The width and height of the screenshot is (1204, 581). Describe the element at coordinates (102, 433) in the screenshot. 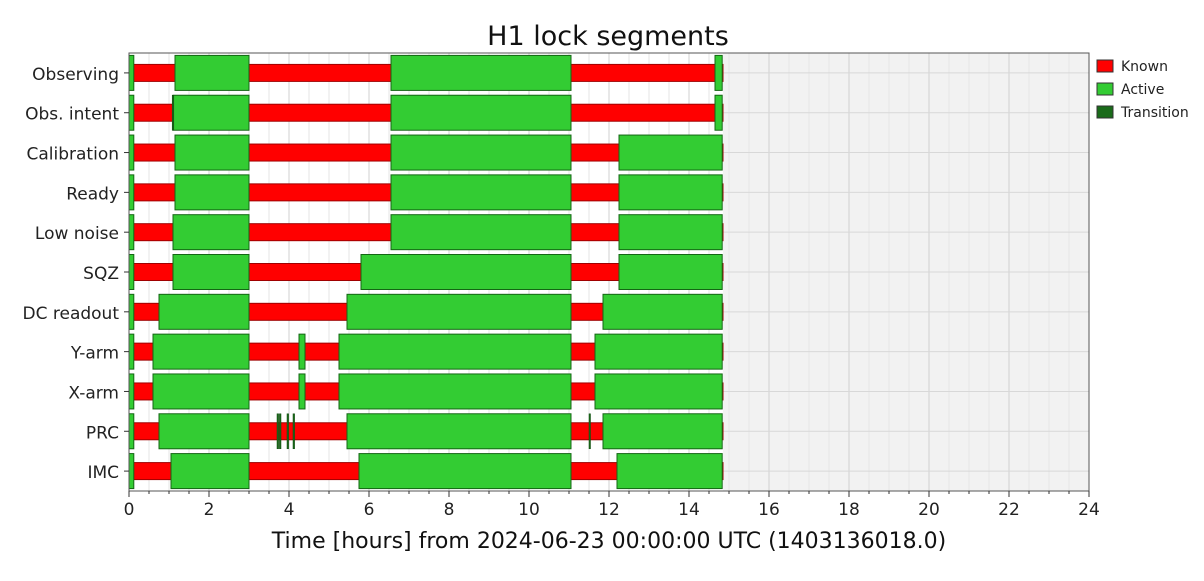

I see `row-label: PRC` at that location.